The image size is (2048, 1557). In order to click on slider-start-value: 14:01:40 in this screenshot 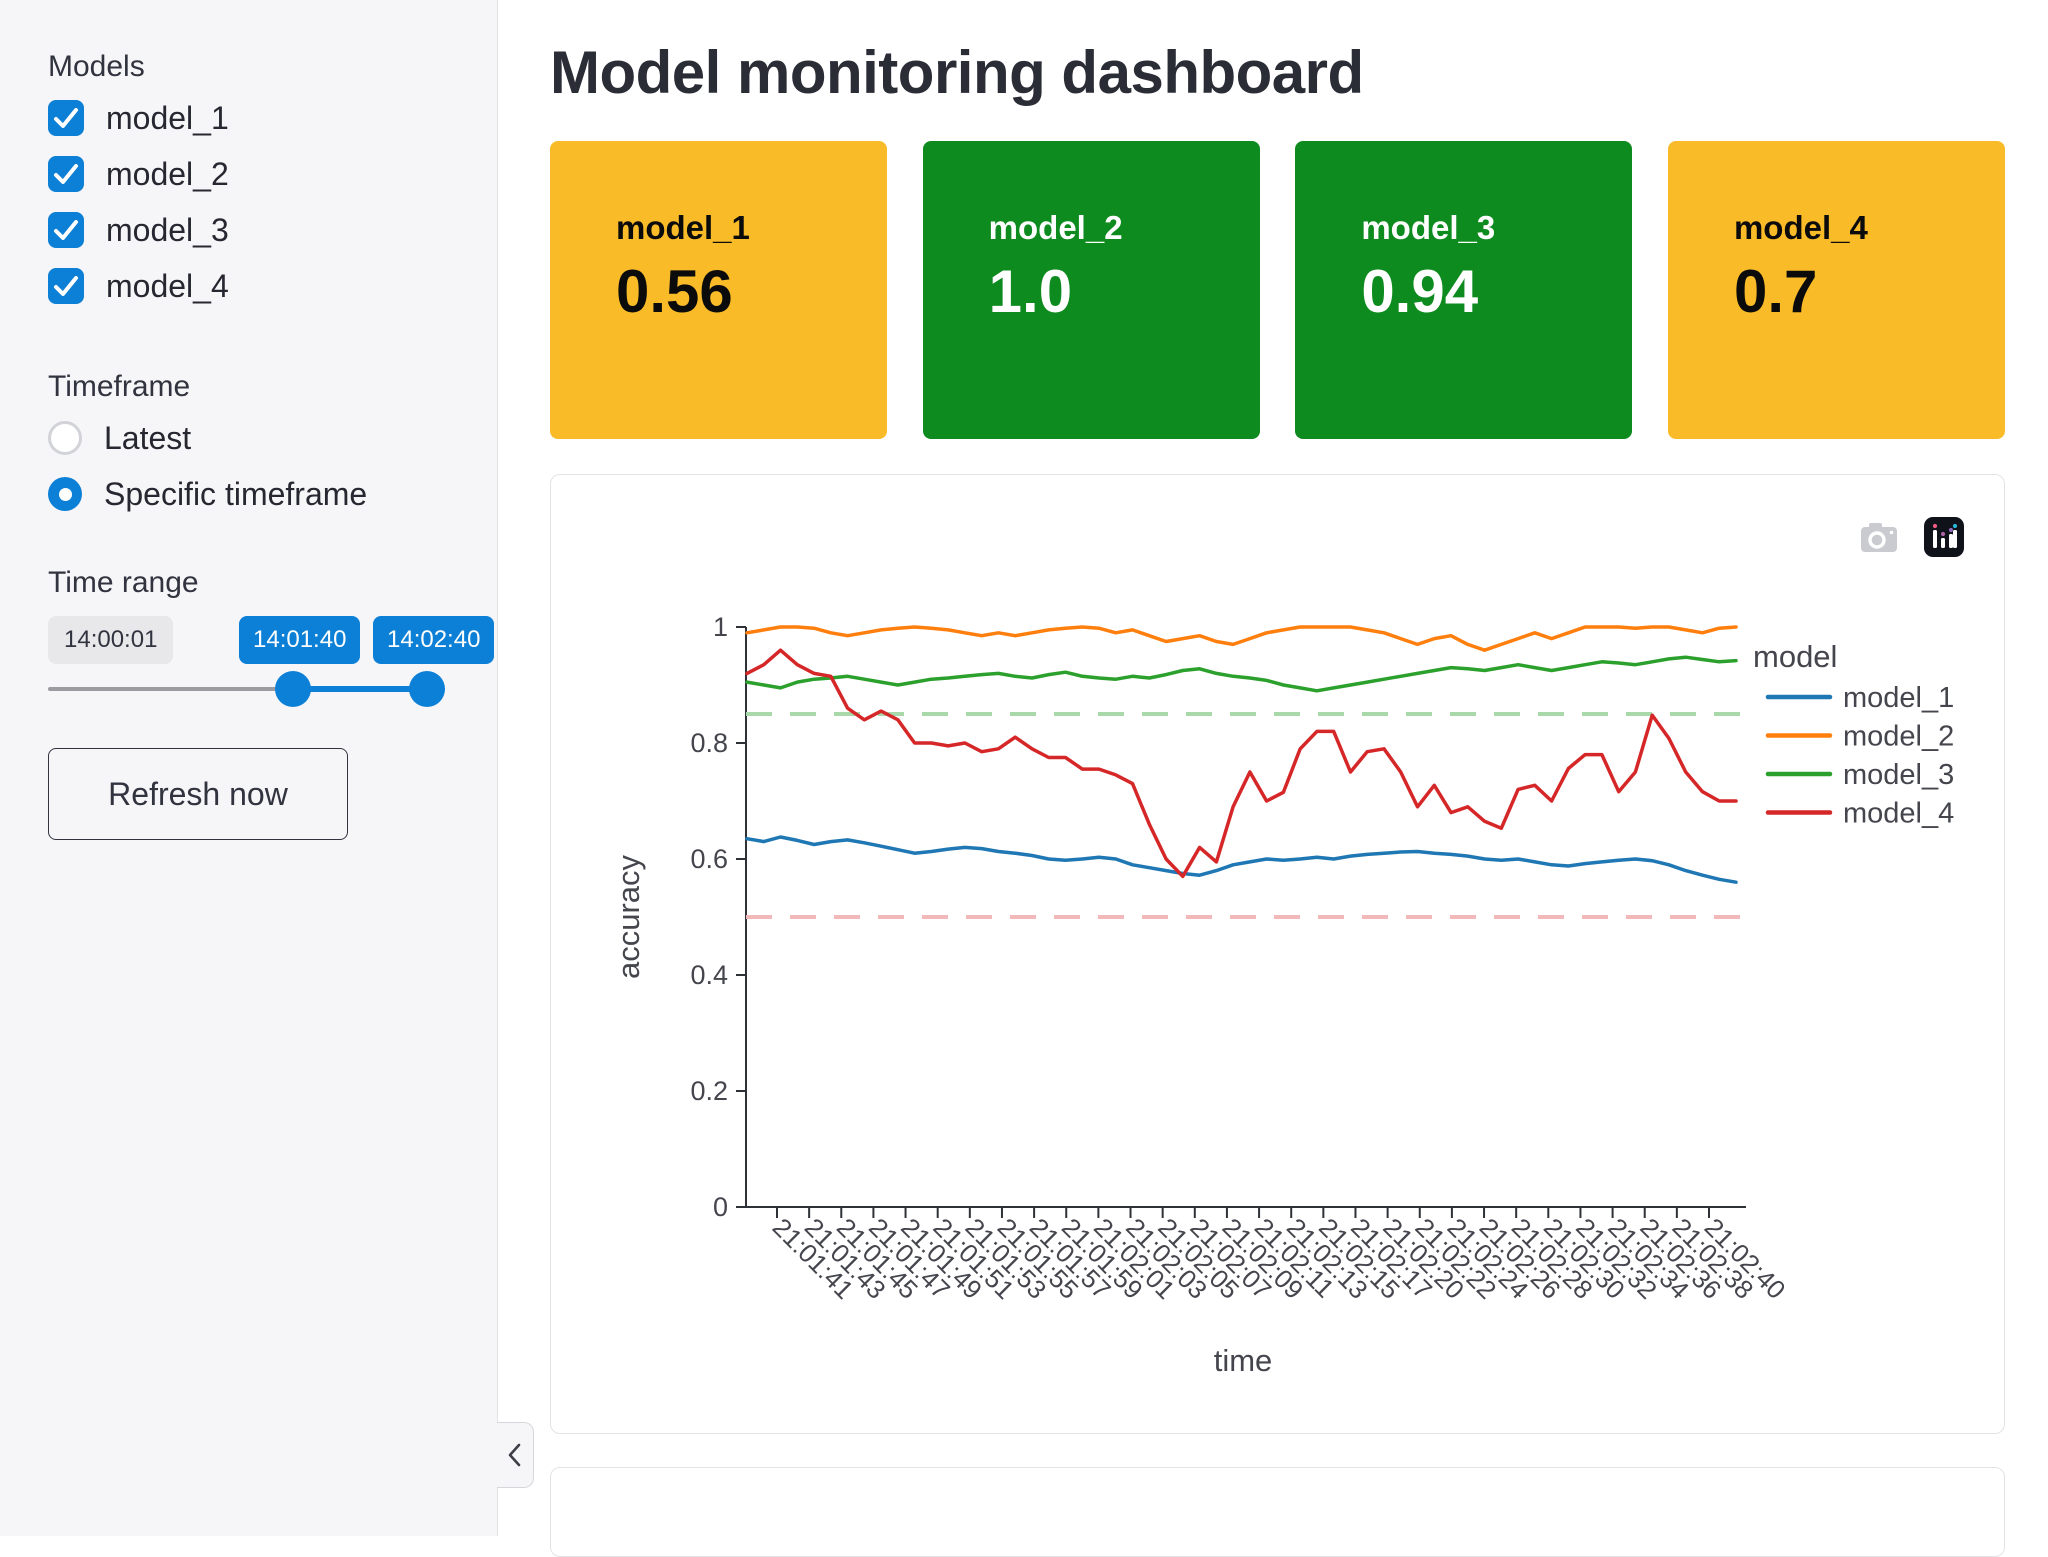, I will do `click(300, 640)`.